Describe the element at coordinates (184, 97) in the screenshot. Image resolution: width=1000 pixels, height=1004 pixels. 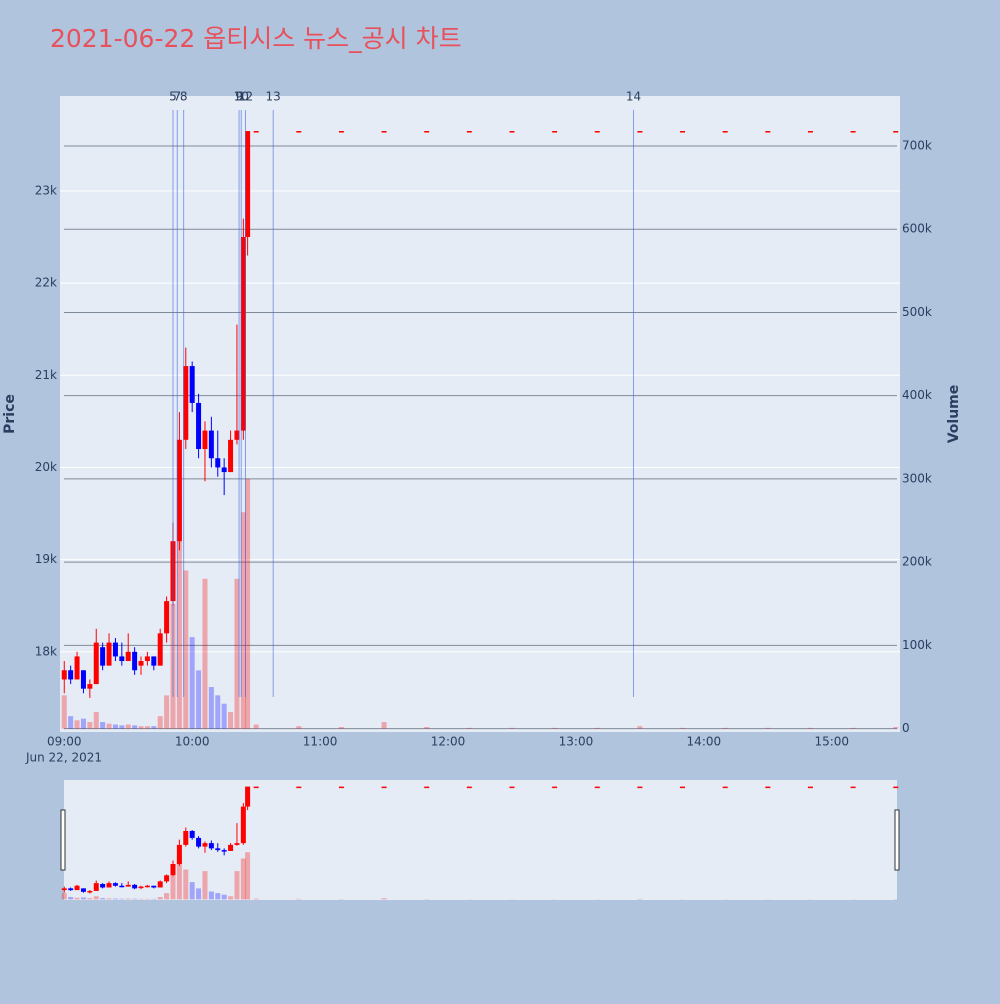
I see `news-label: 8` at that location.